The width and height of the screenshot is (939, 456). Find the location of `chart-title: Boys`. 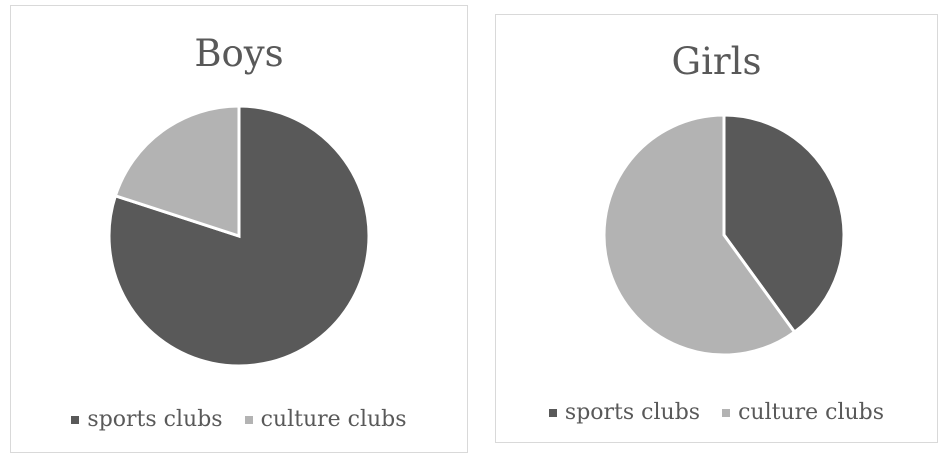

chart-title: Boys is located at coordinates (239, 53).